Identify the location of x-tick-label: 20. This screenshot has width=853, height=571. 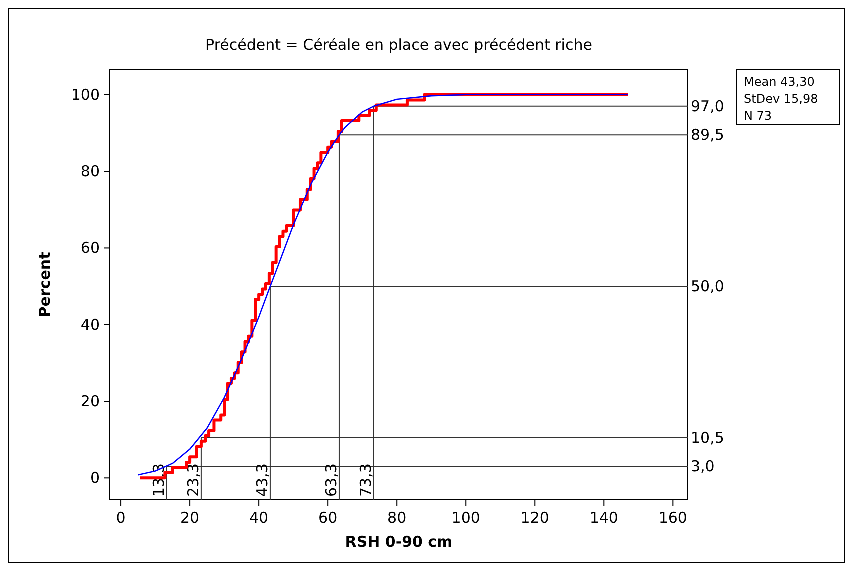
(190, 518).